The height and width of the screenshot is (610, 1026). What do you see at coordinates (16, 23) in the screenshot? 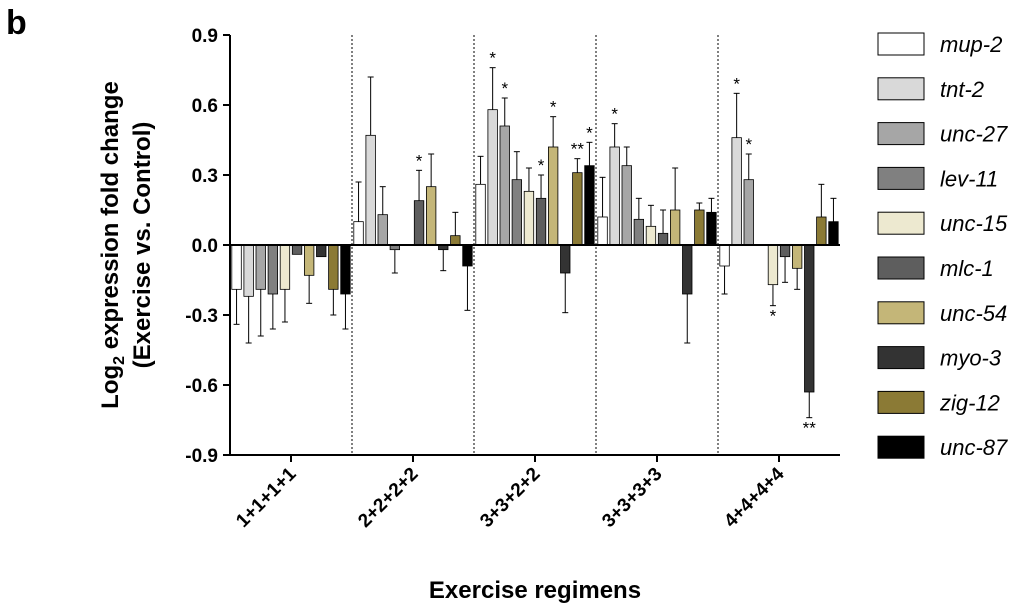
I see `panel-label: b` at bounding box center [16, 23].